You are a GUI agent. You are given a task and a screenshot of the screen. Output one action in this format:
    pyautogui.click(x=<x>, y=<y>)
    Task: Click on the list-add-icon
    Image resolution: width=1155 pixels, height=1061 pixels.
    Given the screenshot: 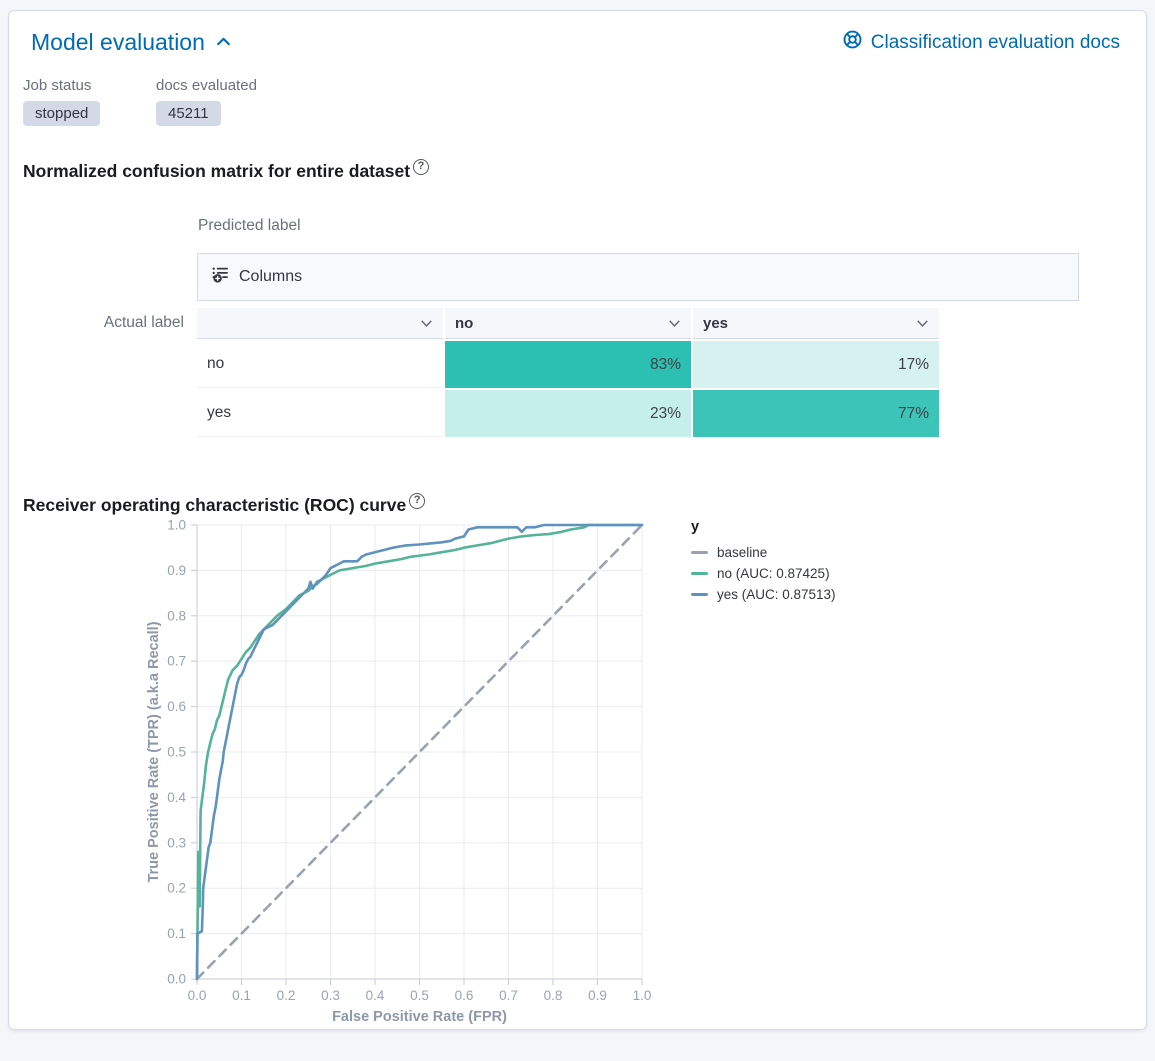 What is the action you would take?
    pyautogui.click(x=220, y=277)
    